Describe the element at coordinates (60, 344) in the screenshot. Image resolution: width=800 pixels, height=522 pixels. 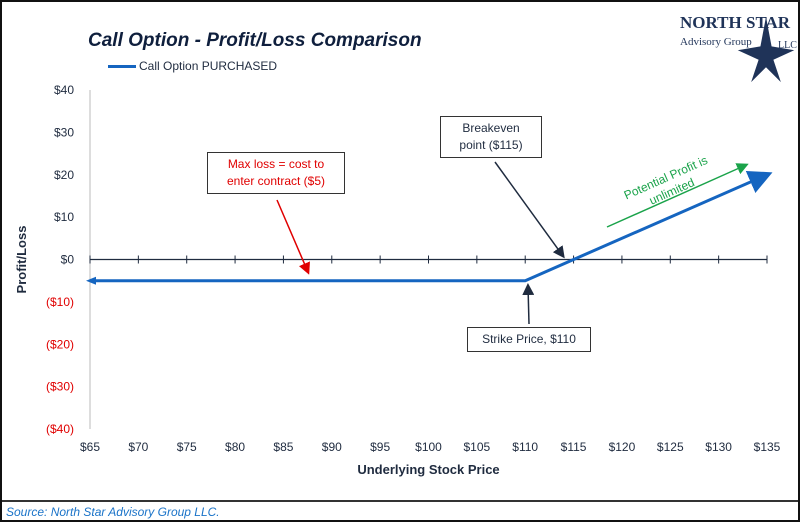
I see `y-tick-label: ($20)` at that location.